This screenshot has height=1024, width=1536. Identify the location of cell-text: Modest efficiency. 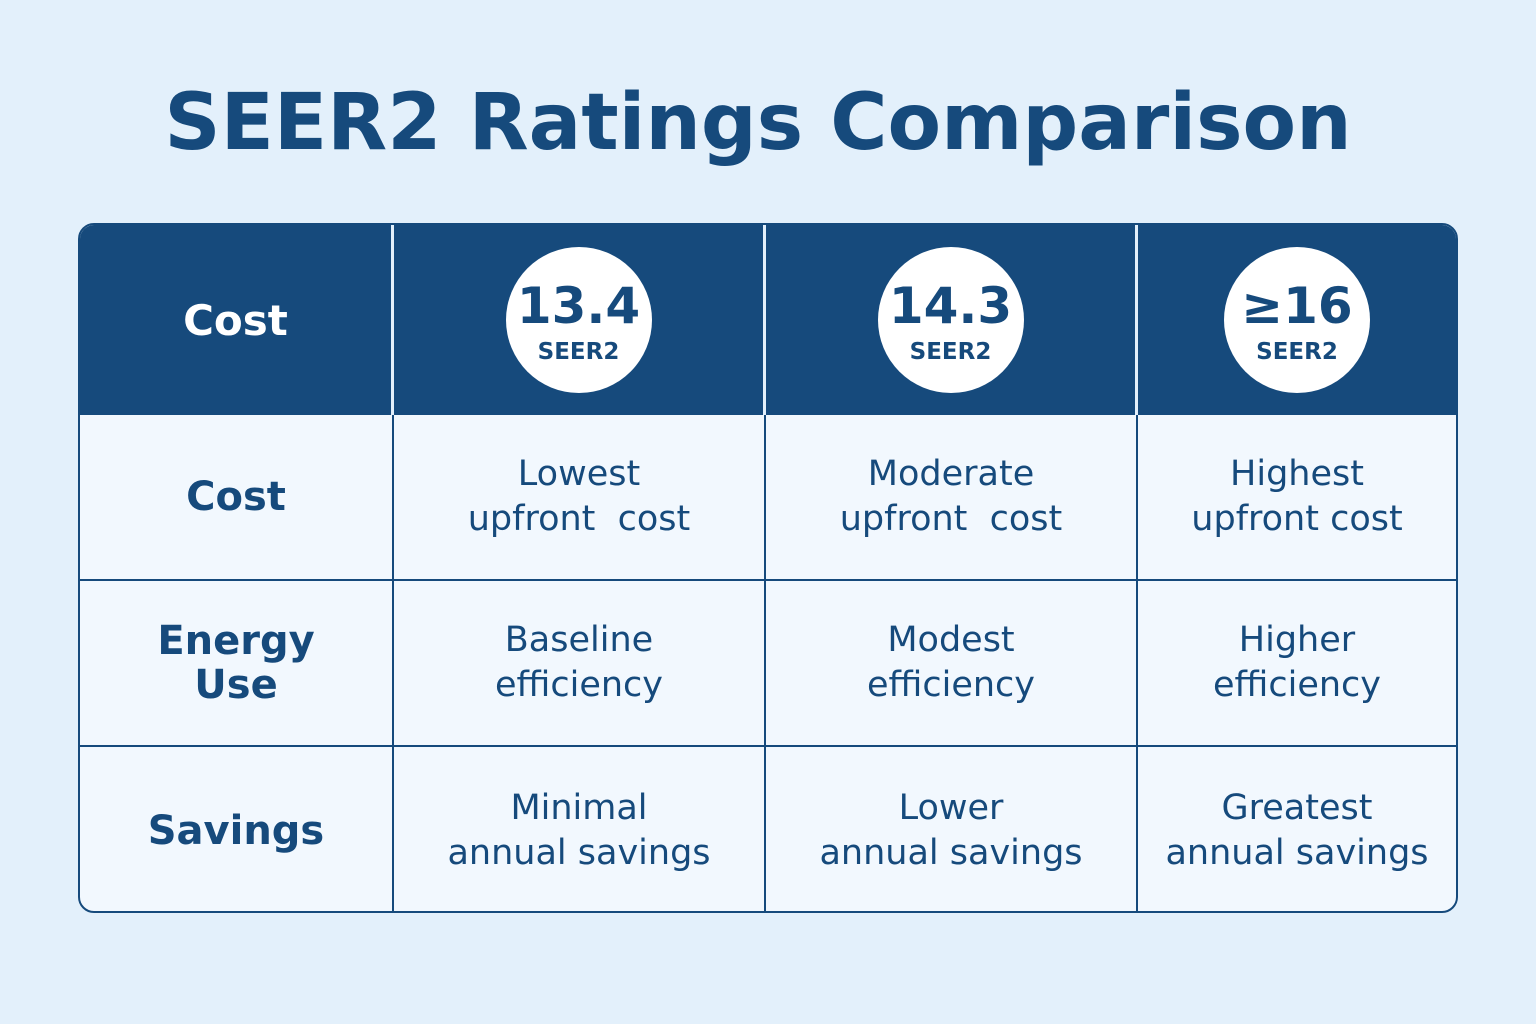
(951, 663).